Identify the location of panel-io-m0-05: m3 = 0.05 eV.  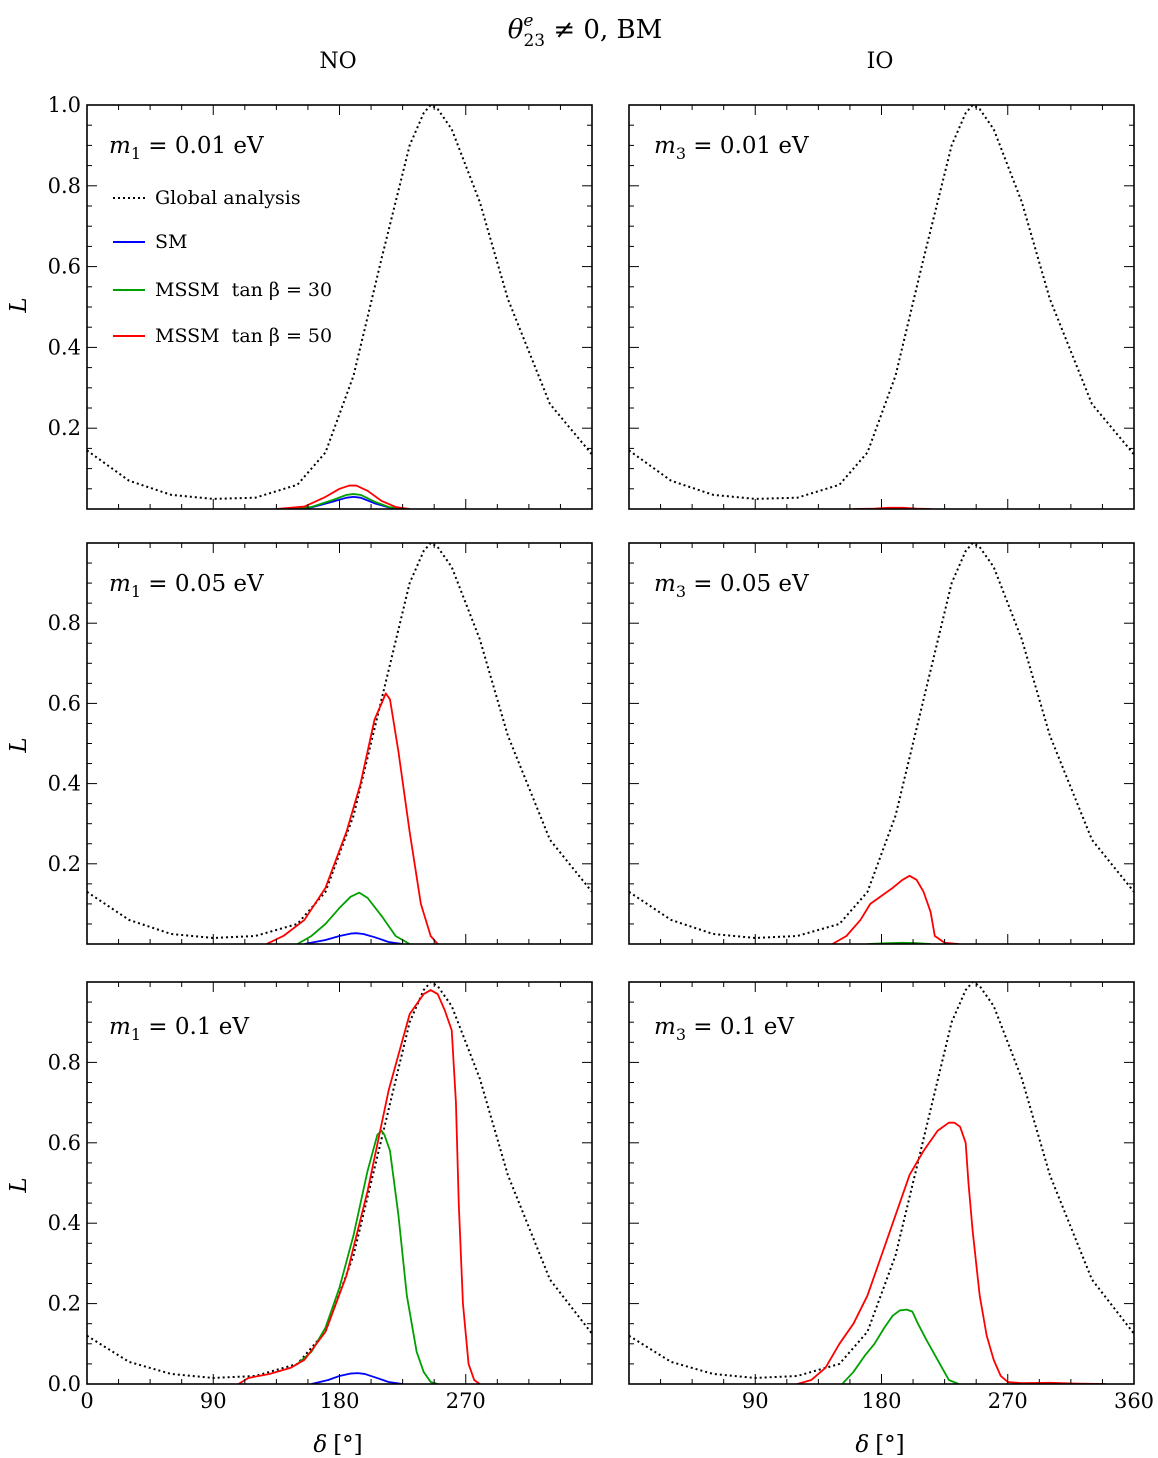
(881, 743).